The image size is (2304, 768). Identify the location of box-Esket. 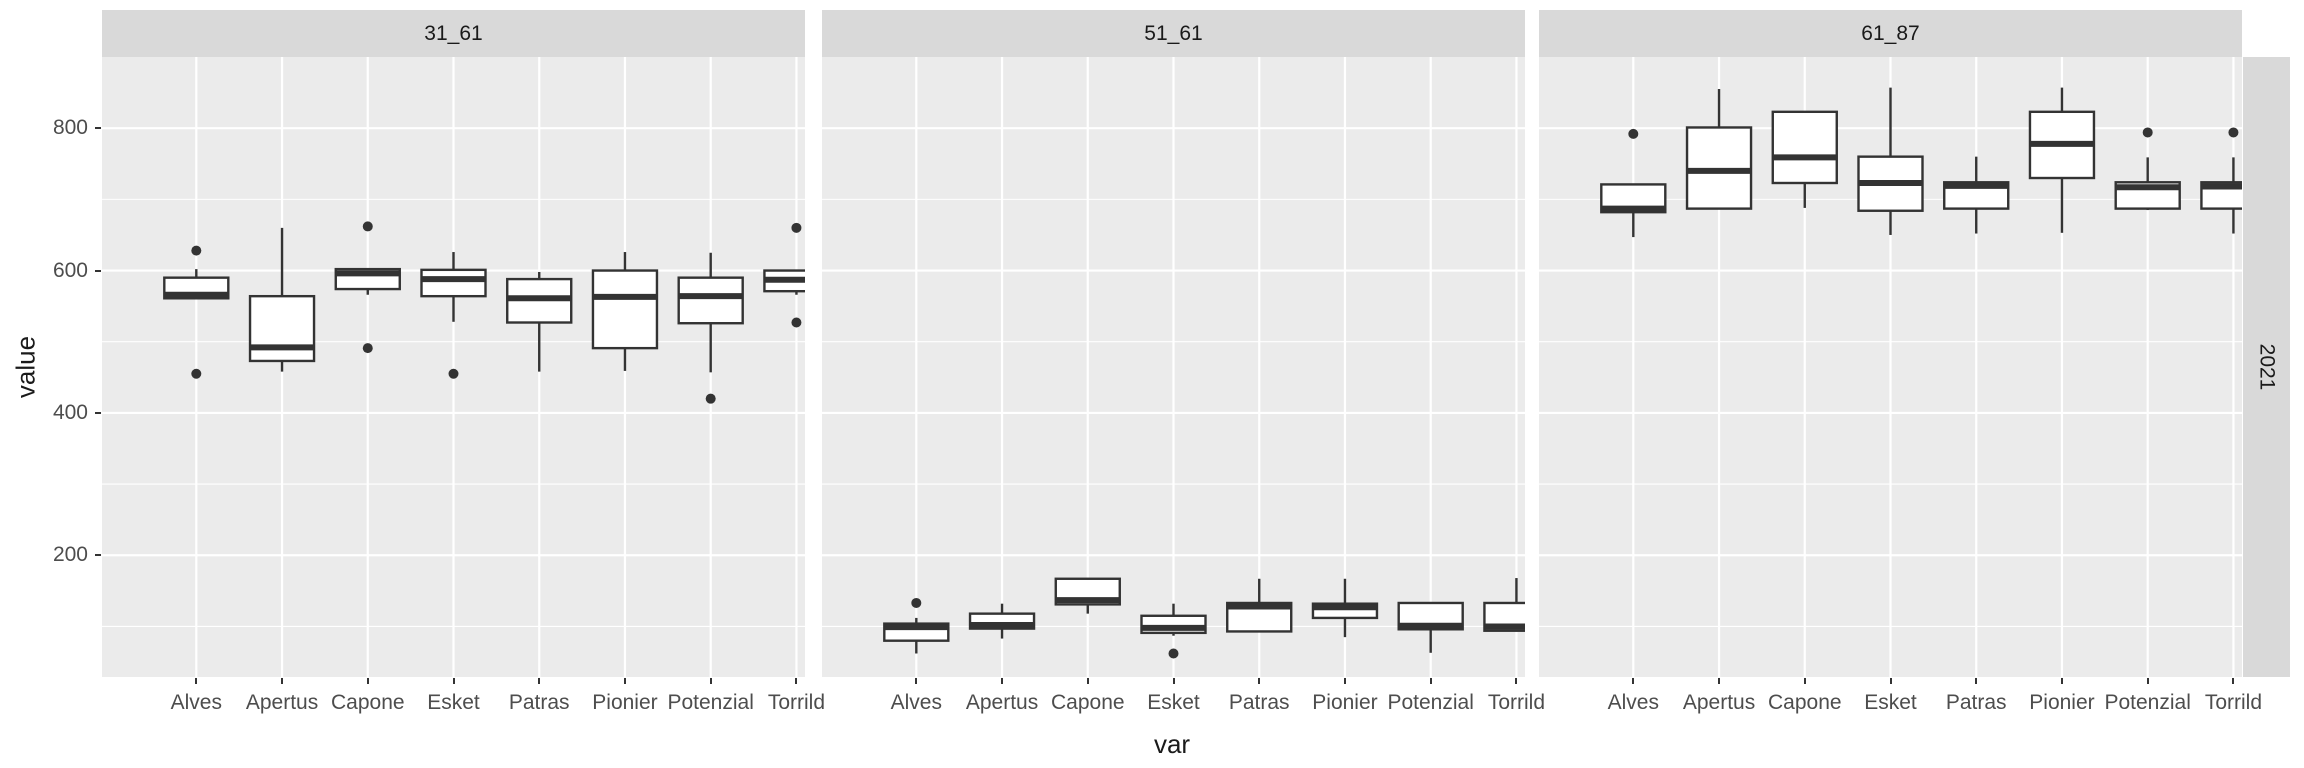
(453, 283).